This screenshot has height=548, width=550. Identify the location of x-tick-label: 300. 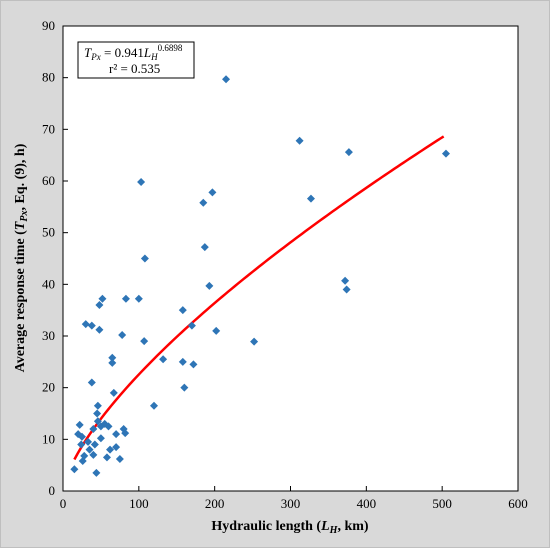
(291, 503).